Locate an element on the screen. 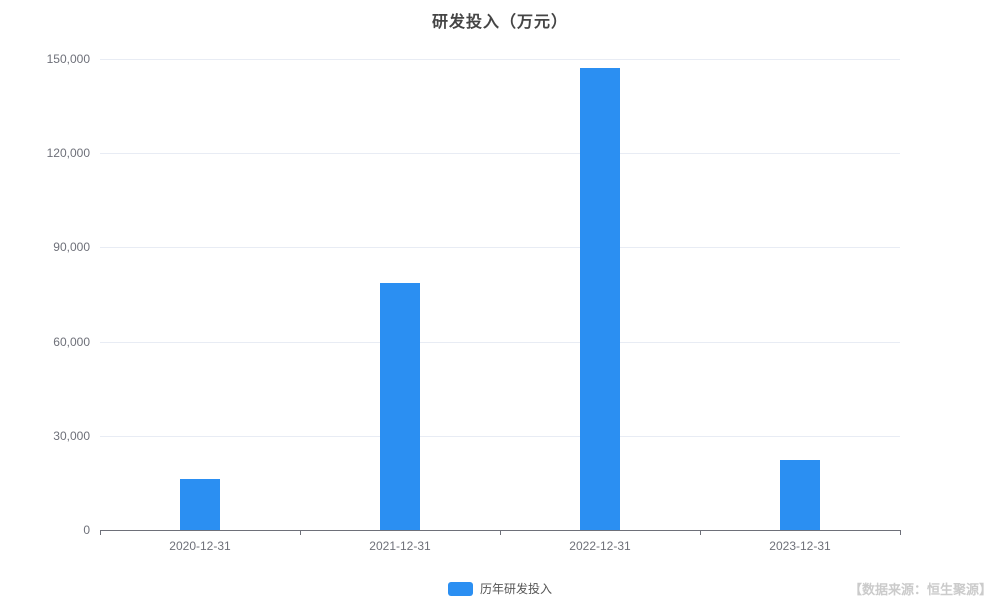  legend-swatch-icon is located at coordinates (460, 588).